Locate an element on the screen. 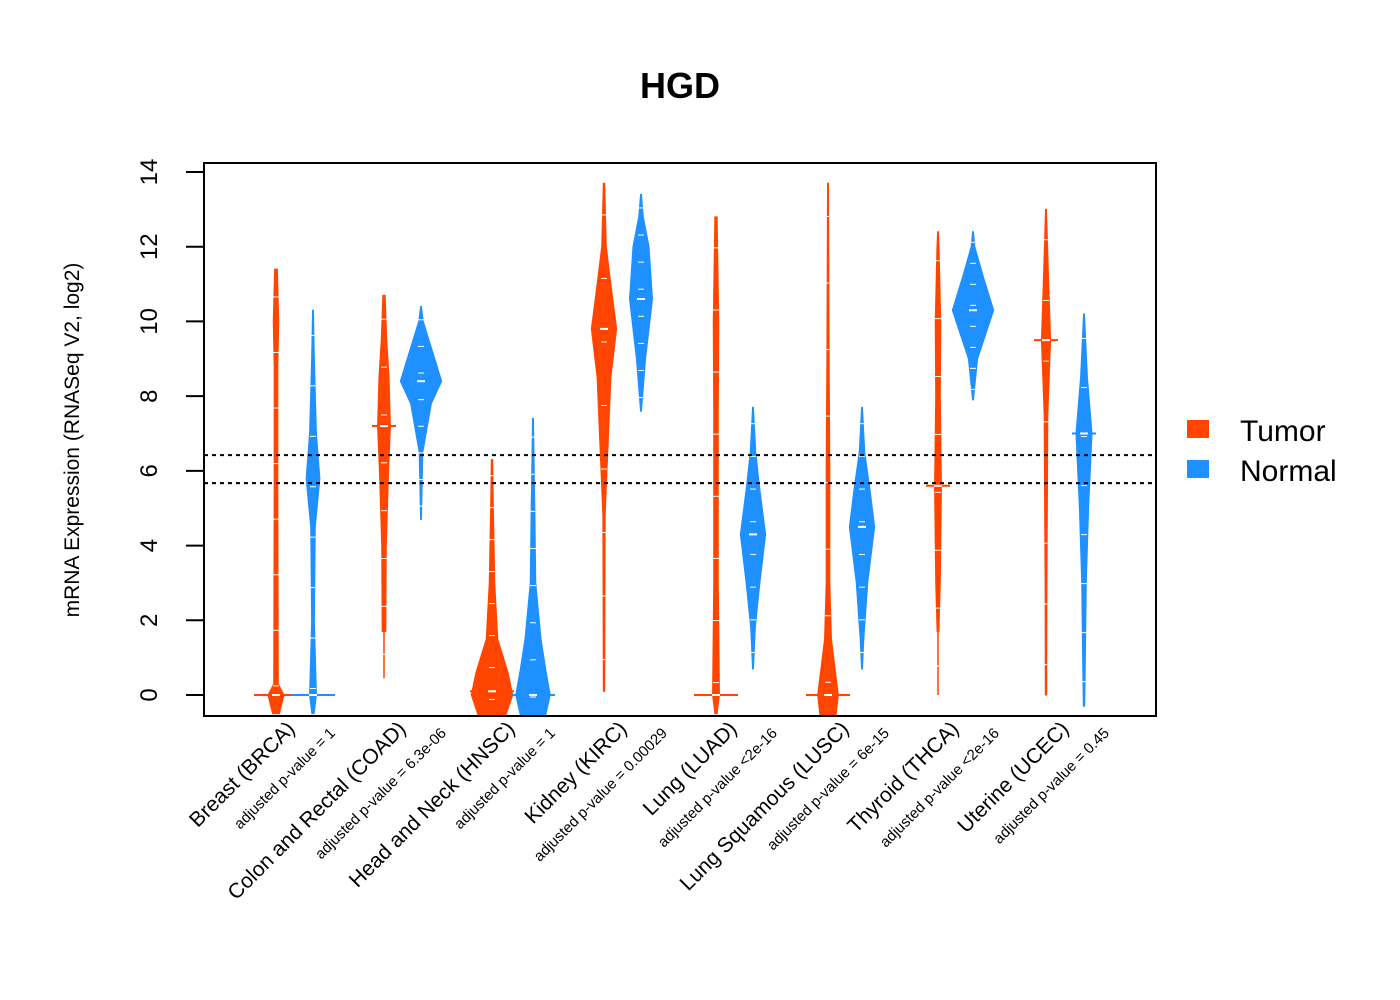 The height and width of the screenshot is (1000, 1400). reference-lines is located at coordinates (680, 469).